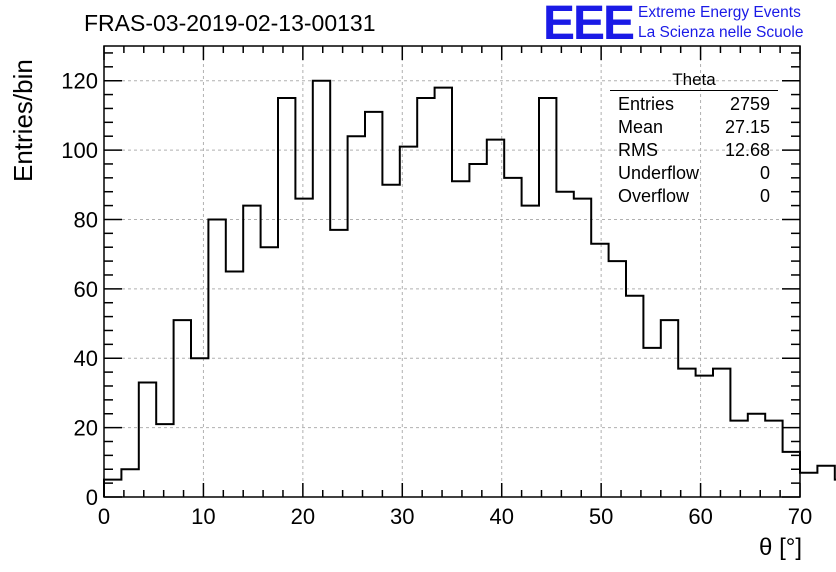 This screenshot has width=836, height=572. Describe the element at coordinates (402, 516) in the screenshot. I see `x-tick-label: 30` at that location.